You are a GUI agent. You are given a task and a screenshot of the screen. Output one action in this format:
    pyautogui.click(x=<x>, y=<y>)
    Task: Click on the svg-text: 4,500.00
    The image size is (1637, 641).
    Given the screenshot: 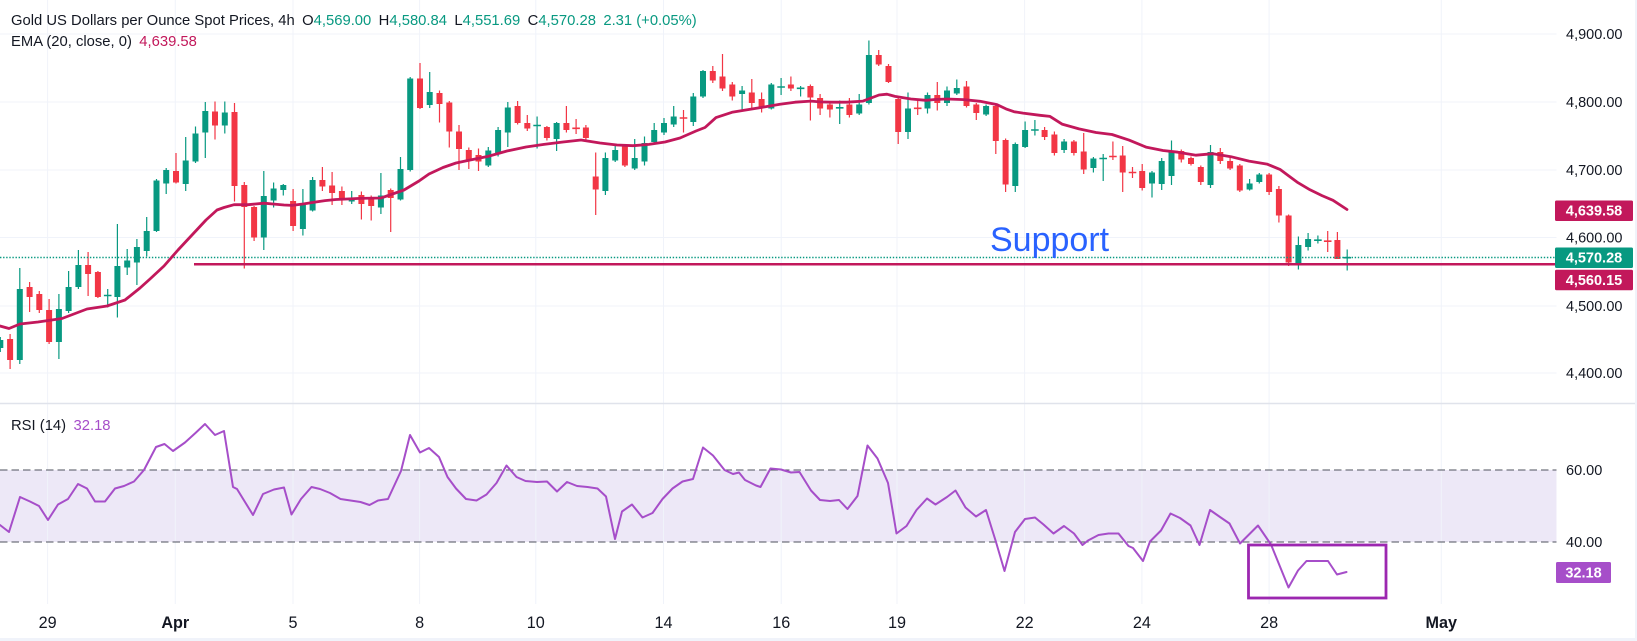 What is the action you would take?
    pyautogui.click(x=1594, y=307)
    